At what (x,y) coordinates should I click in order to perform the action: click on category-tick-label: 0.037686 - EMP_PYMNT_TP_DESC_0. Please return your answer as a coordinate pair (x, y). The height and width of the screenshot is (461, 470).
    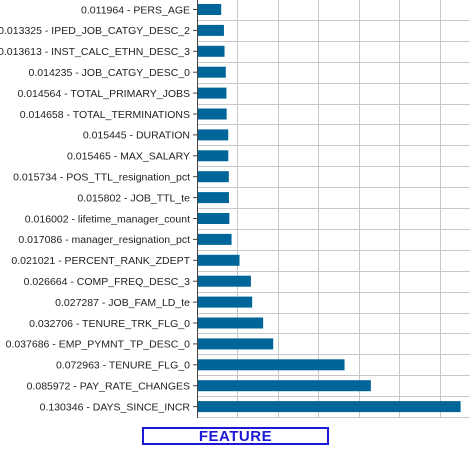
    Looking at the image, I should click on (98, 345).